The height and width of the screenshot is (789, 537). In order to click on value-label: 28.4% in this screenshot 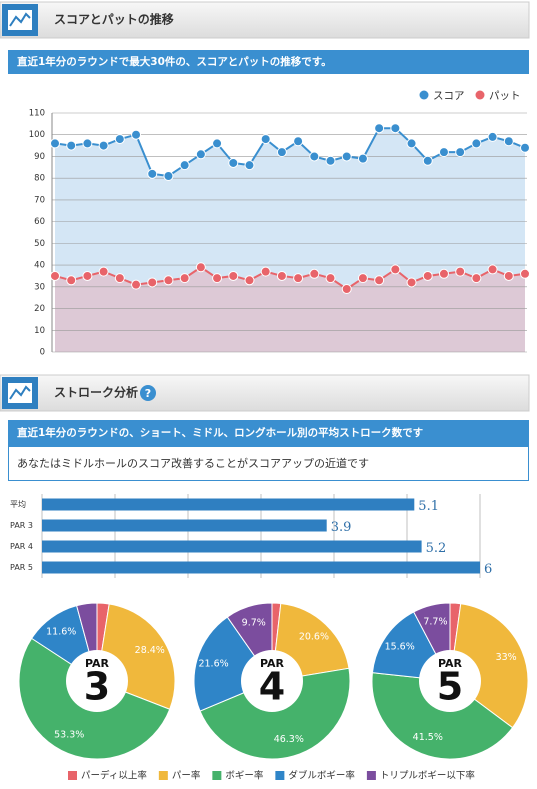, I will do `click(150, 650)`.